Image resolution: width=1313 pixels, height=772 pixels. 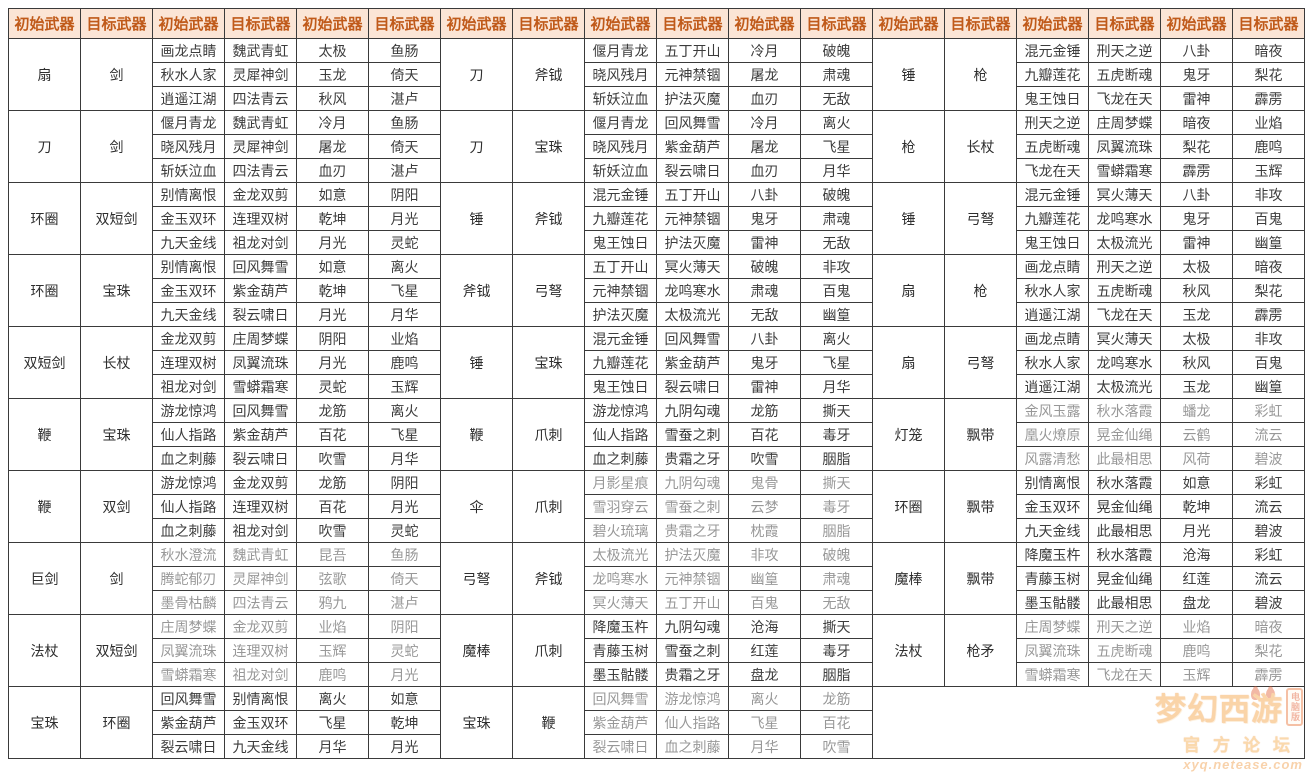 I want to click on initial-weapon-cell: 鸦九, so click(x=332, y=602).